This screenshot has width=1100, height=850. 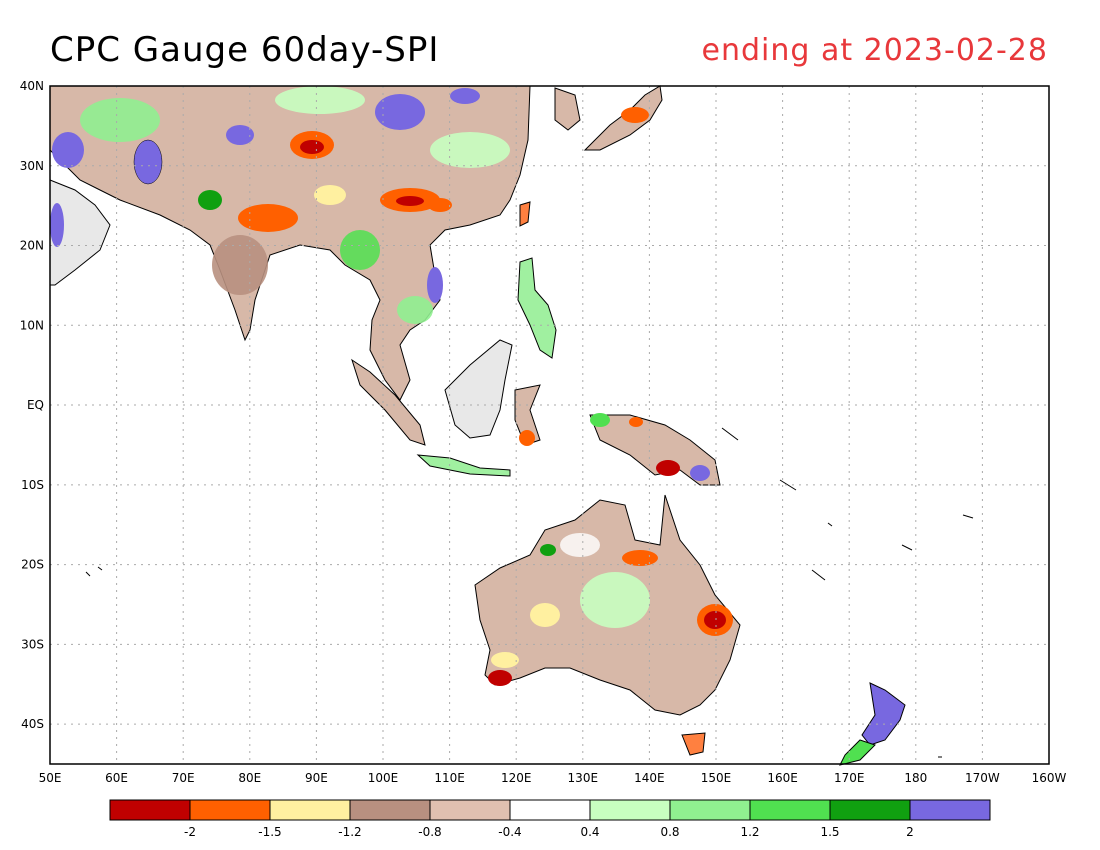 I want to click on taiwan-landmass, so click(x=525, y=214).